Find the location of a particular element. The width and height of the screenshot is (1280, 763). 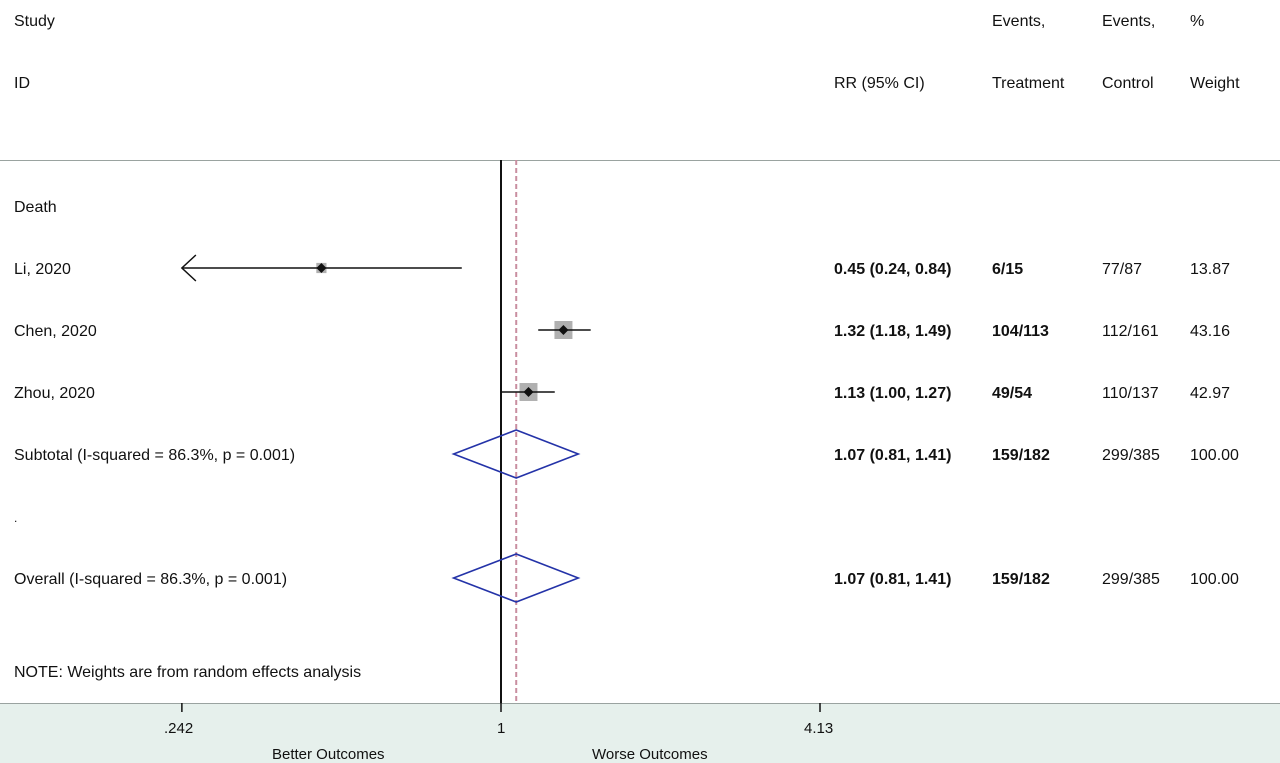

tick-label: .242 is located at coordinates (179, 728).